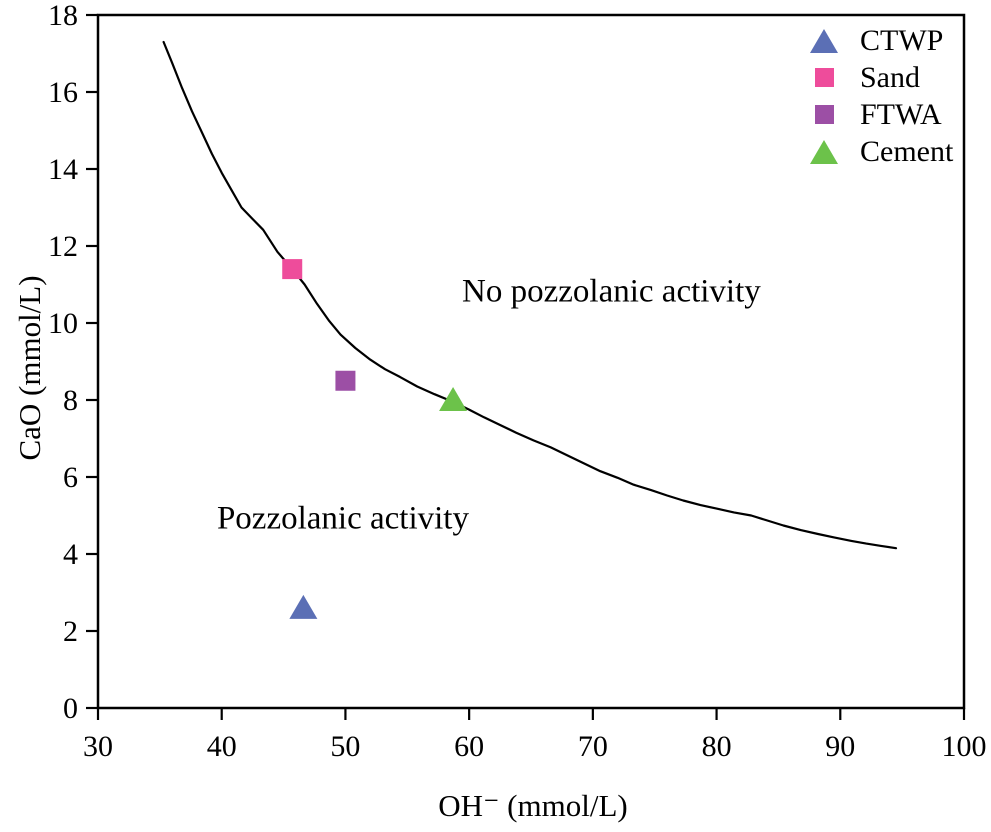 The image size is (991, 832). Describe the element at coordinates (63, 246) in the screenshot. I see `y-tick-label: 12` at that location.